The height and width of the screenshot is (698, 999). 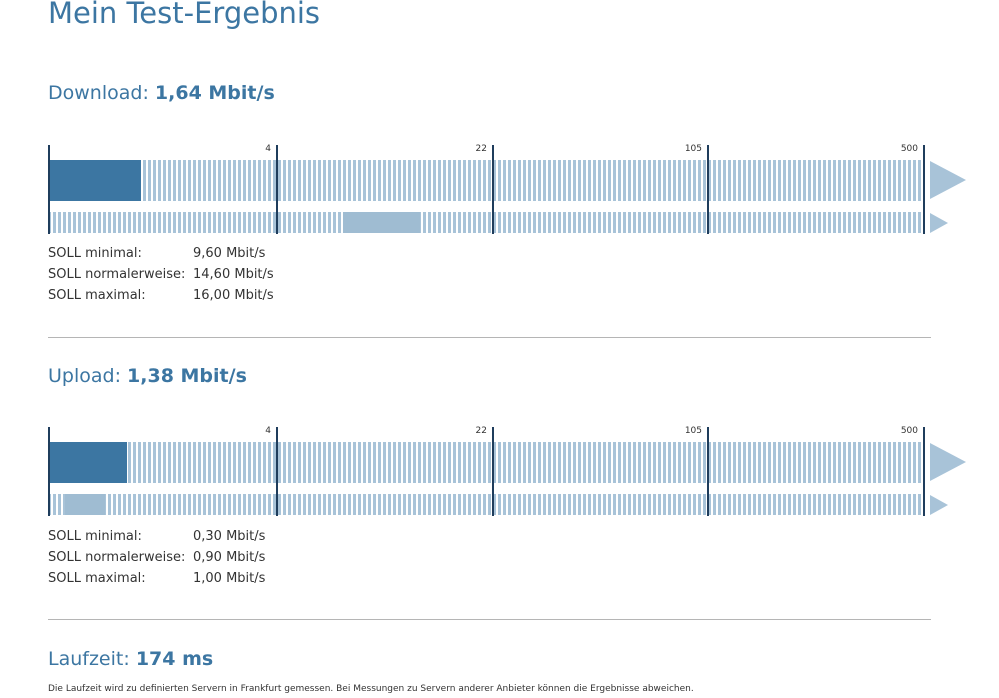 I want to click on download-measured-fill, so click(x=95, y=180).